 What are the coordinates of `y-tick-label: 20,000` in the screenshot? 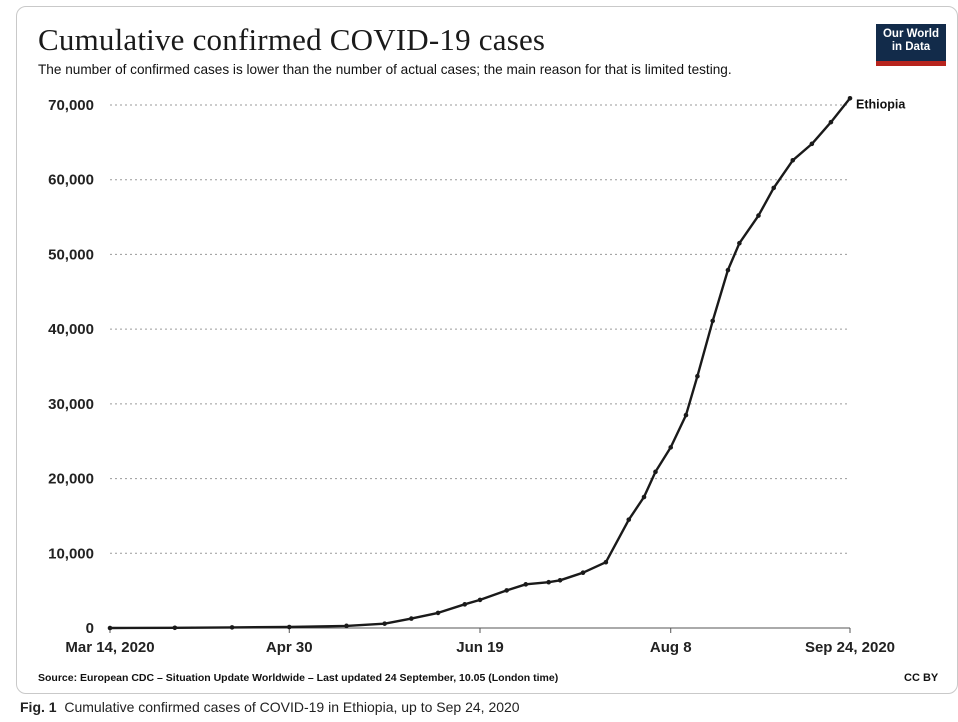 It's located at (71, 479).